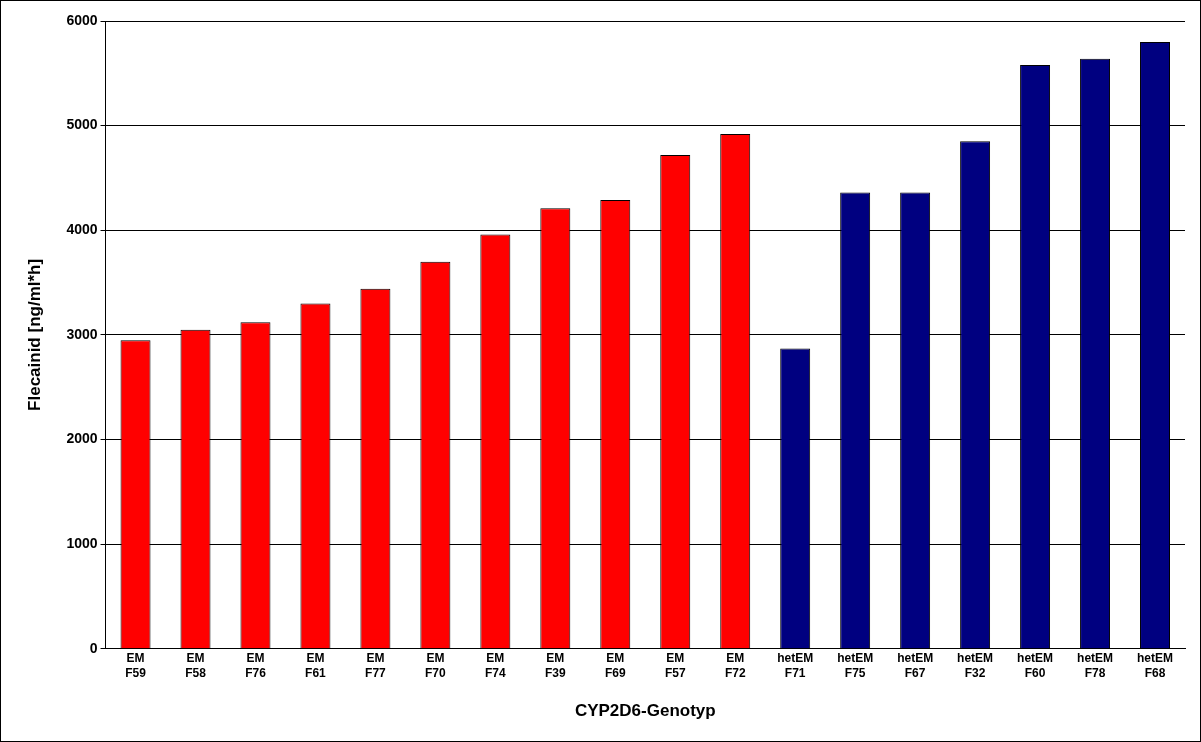  Describe the element at coordinates (93, 647) in the screenshot. I see `y-tick-label: 0` at that location.